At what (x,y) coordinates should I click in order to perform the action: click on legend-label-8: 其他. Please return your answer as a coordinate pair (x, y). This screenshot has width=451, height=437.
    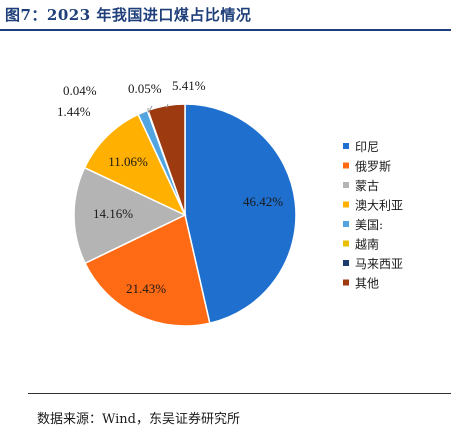
    Looking at the image, I should click on (367, 284).